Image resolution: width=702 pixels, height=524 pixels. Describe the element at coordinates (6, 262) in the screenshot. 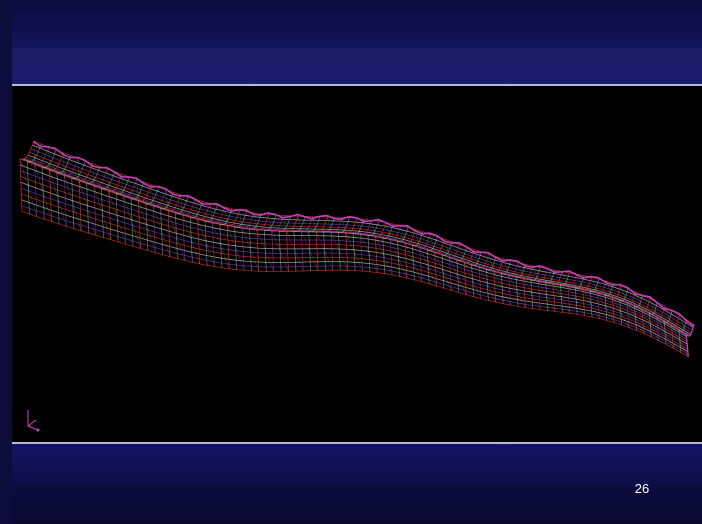

I see `left-edge` at that location.